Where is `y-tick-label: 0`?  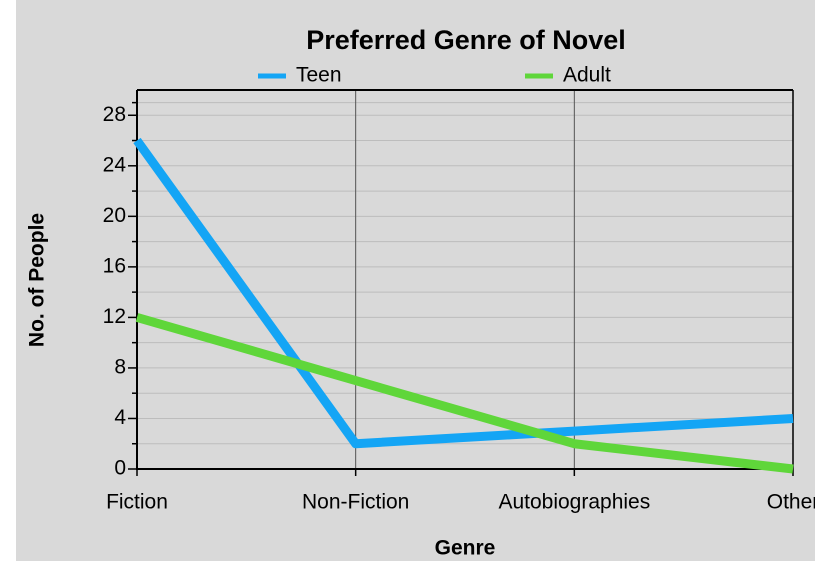 y-tick-label: 0 is located at coordinates (120, 468).